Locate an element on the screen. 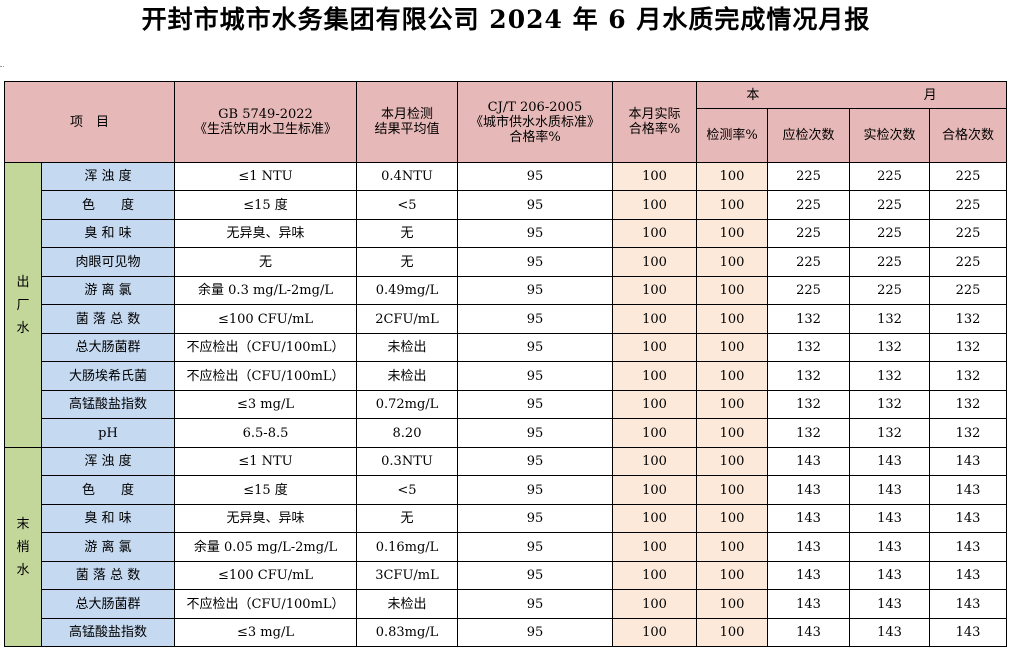 This screenshot has width=1012, height=649. header-item-label: 项 目 is located at coordinates (89, 122).